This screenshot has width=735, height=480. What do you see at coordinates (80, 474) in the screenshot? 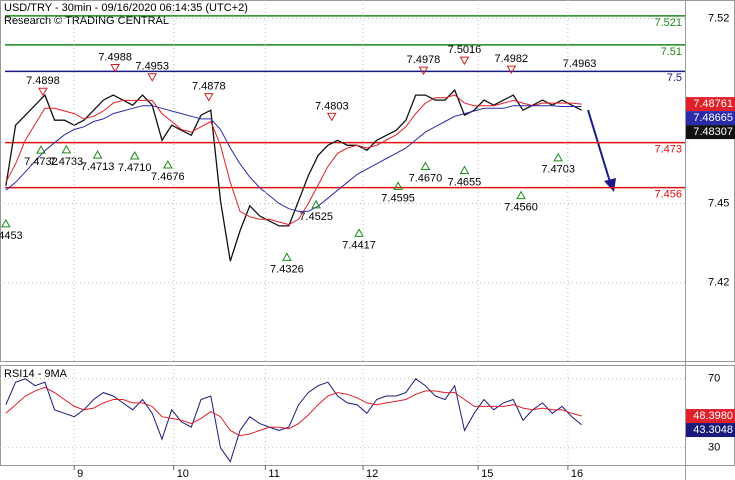
I see `x-tick-label: 9` at bounding box center [80, 474].